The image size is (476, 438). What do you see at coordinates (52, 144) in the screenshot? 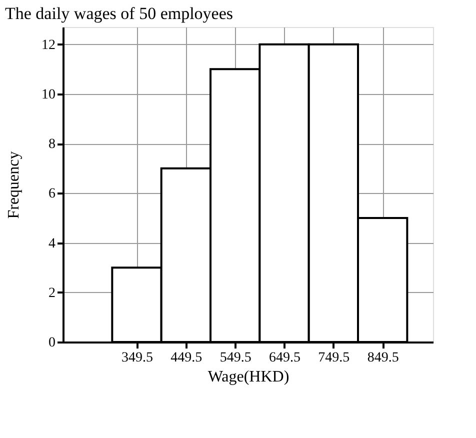
I see `y-tick-label: 8` at bounding box center [52, 144].